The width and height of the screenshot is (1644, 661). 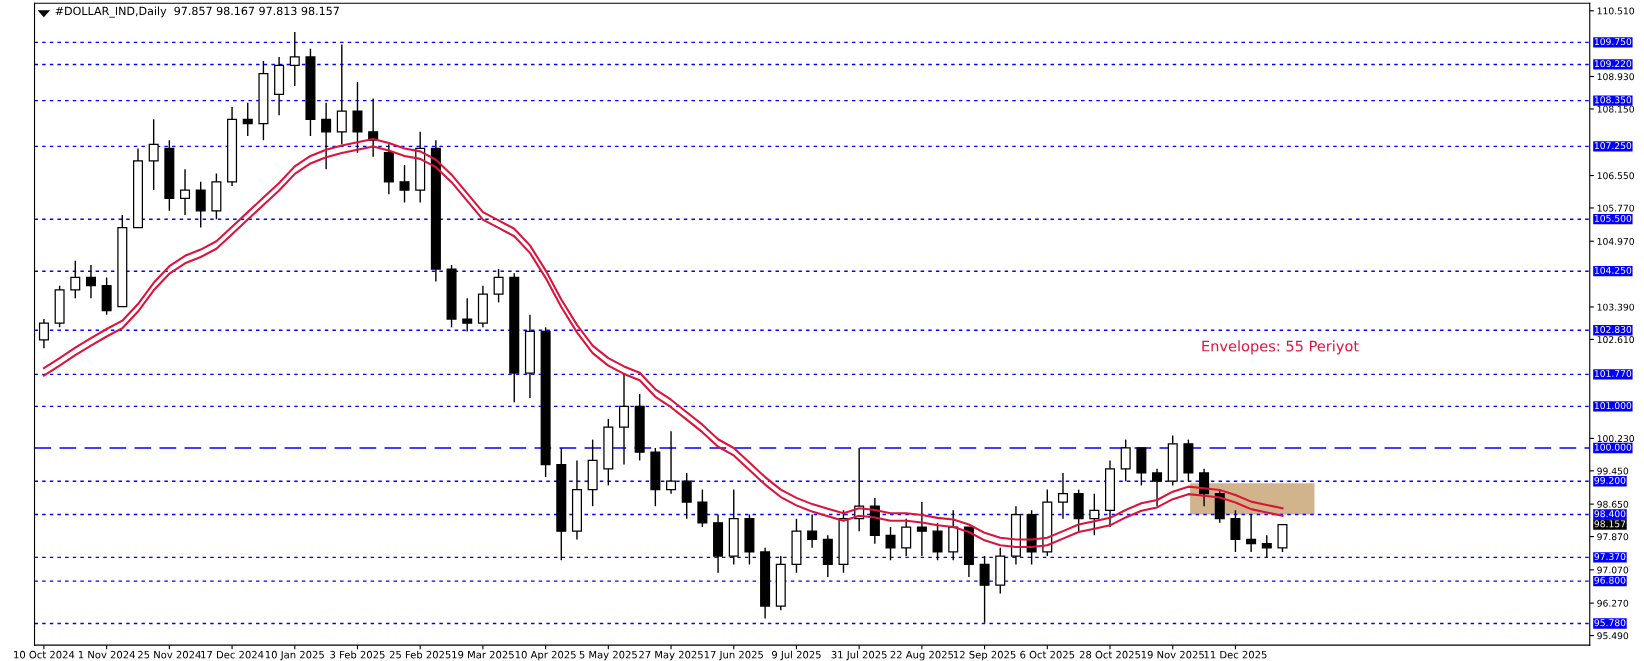 I want to click on y-tick-label: 97.870, so click(x=1613, y=537).